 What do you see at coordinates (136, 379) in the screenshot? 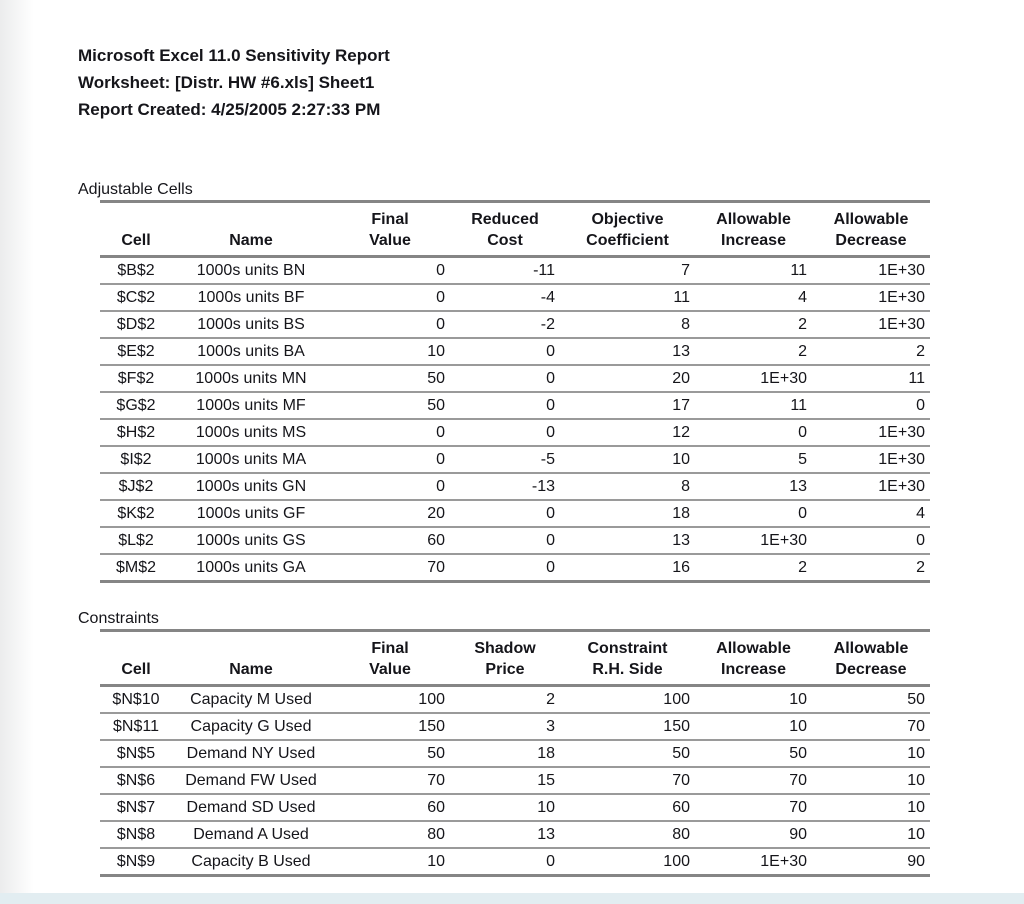
I see `cell-cell: $F$2` at bounding box center [136, 379].